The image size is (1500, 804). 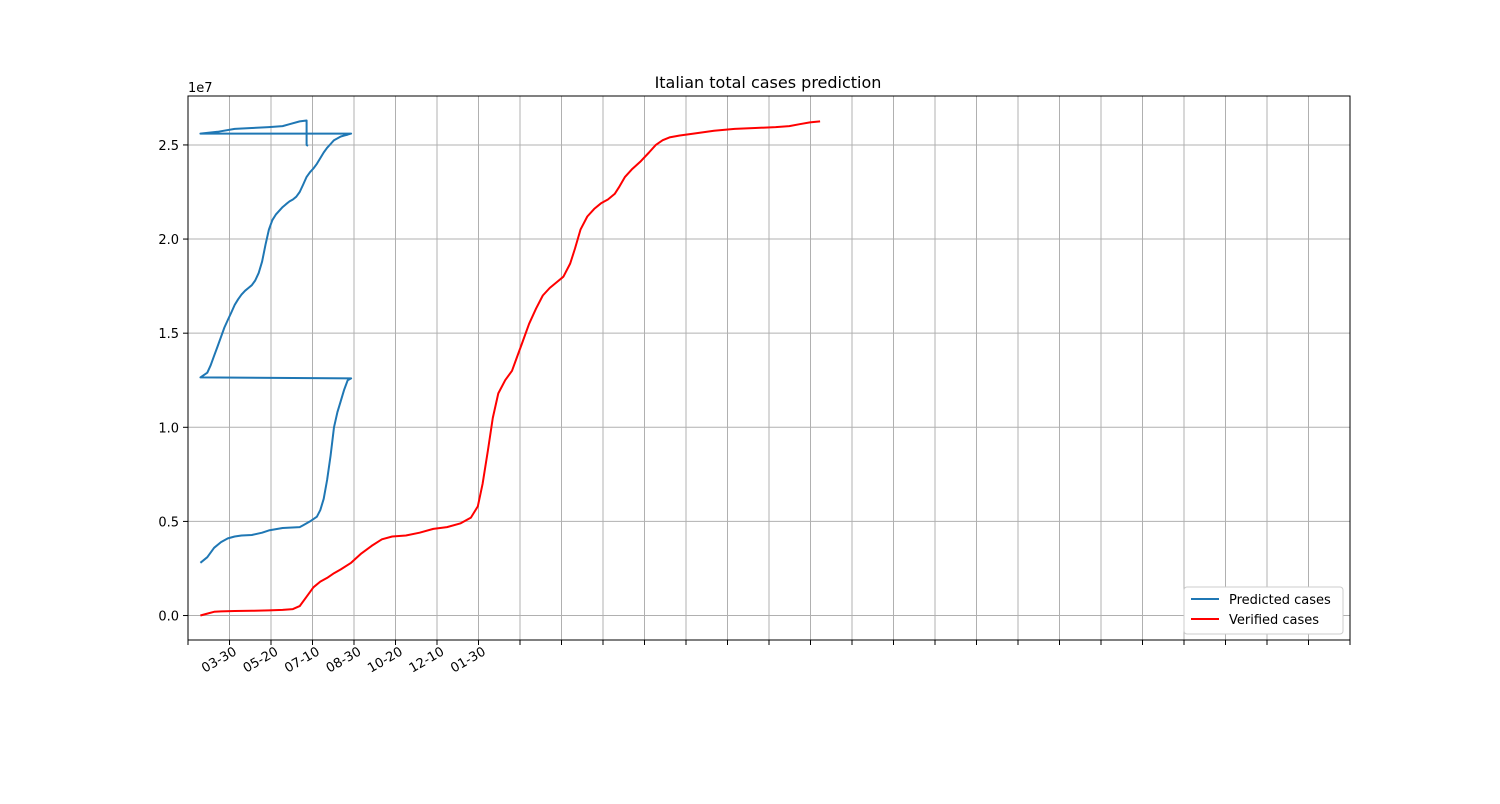 I want to click on legend-label-verified: Verified cases, so click(x=1274, y=620).